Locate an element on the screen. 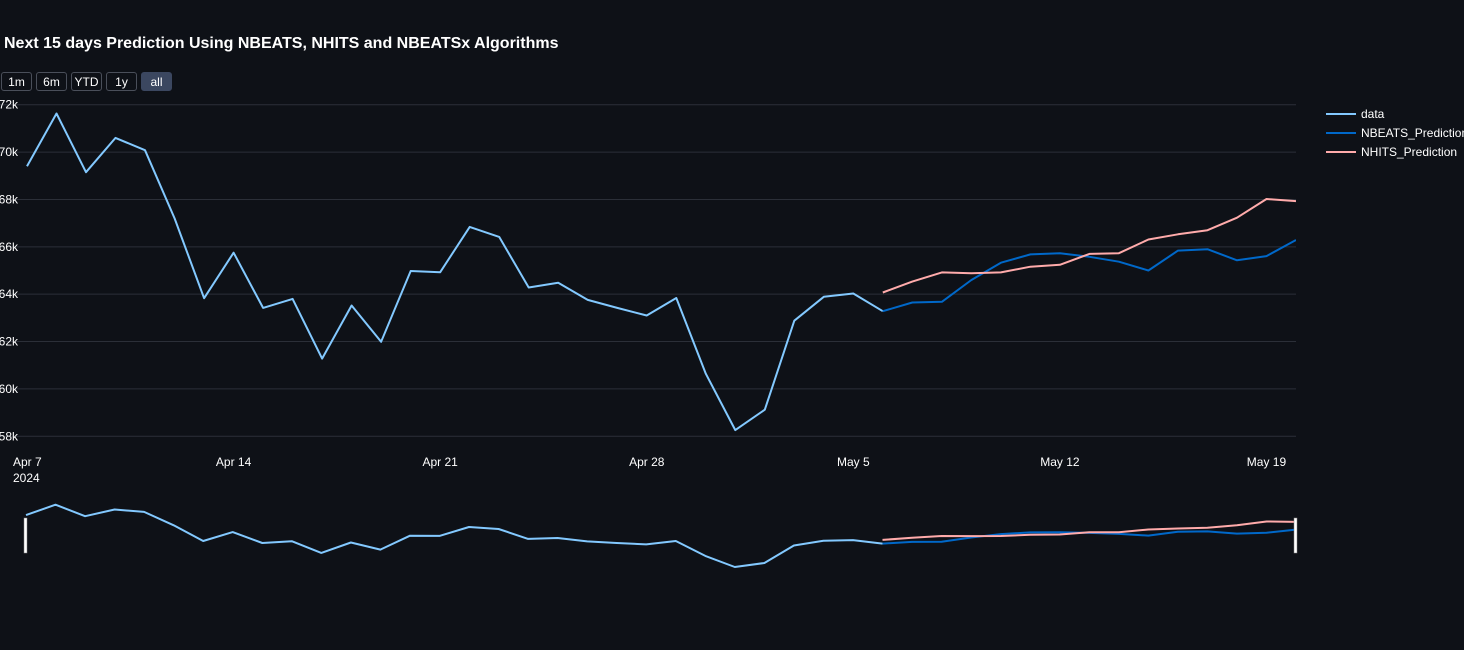  x-tick-label: Apr 7 is located at coordinates (27, 462).